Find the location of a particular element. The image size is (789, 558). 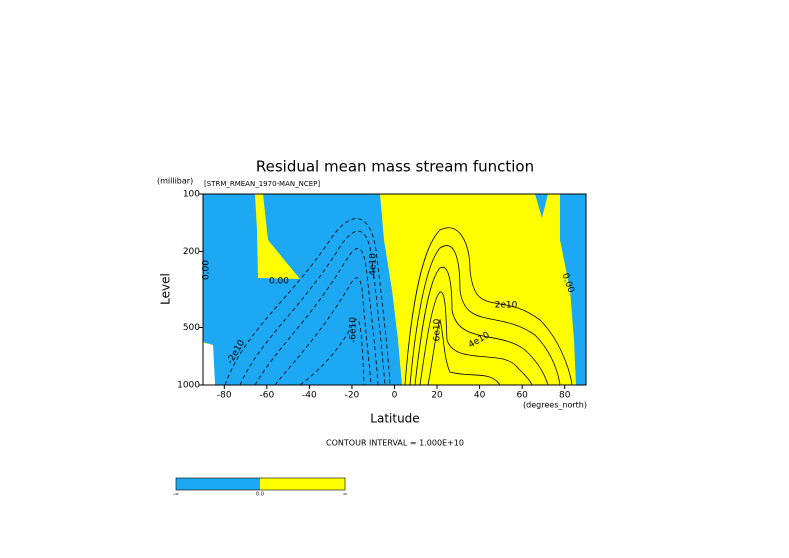

x-tick-label: -80 is located at coordinates (224, 396).